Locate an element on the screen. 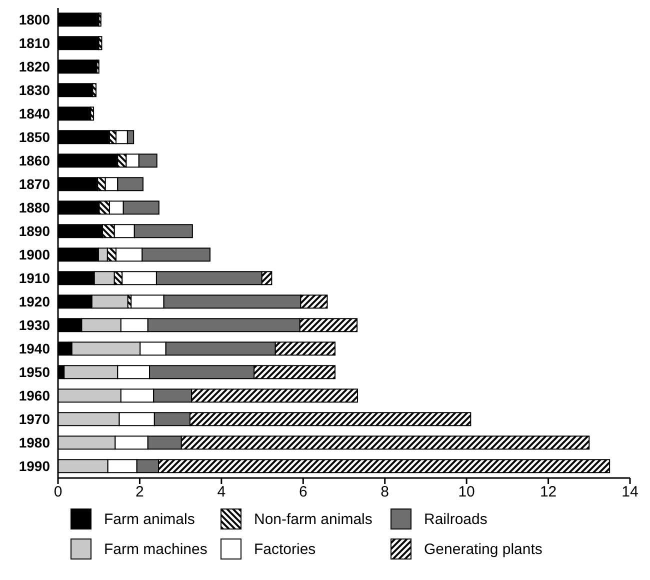 This screenshot has height=580, width=650. x-tick-label: 4 is located at coordinates (221, 492).